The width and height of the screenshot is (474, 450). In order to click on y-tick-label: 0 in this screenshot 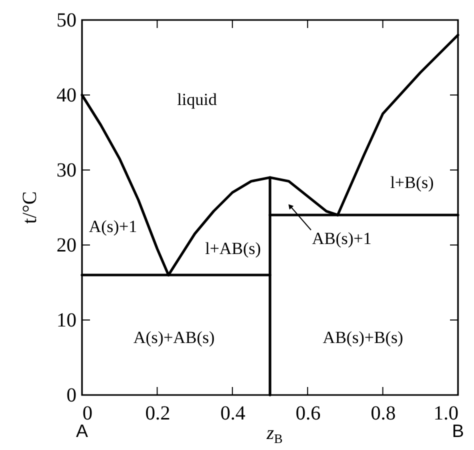, I will do `click(71, 395)`.